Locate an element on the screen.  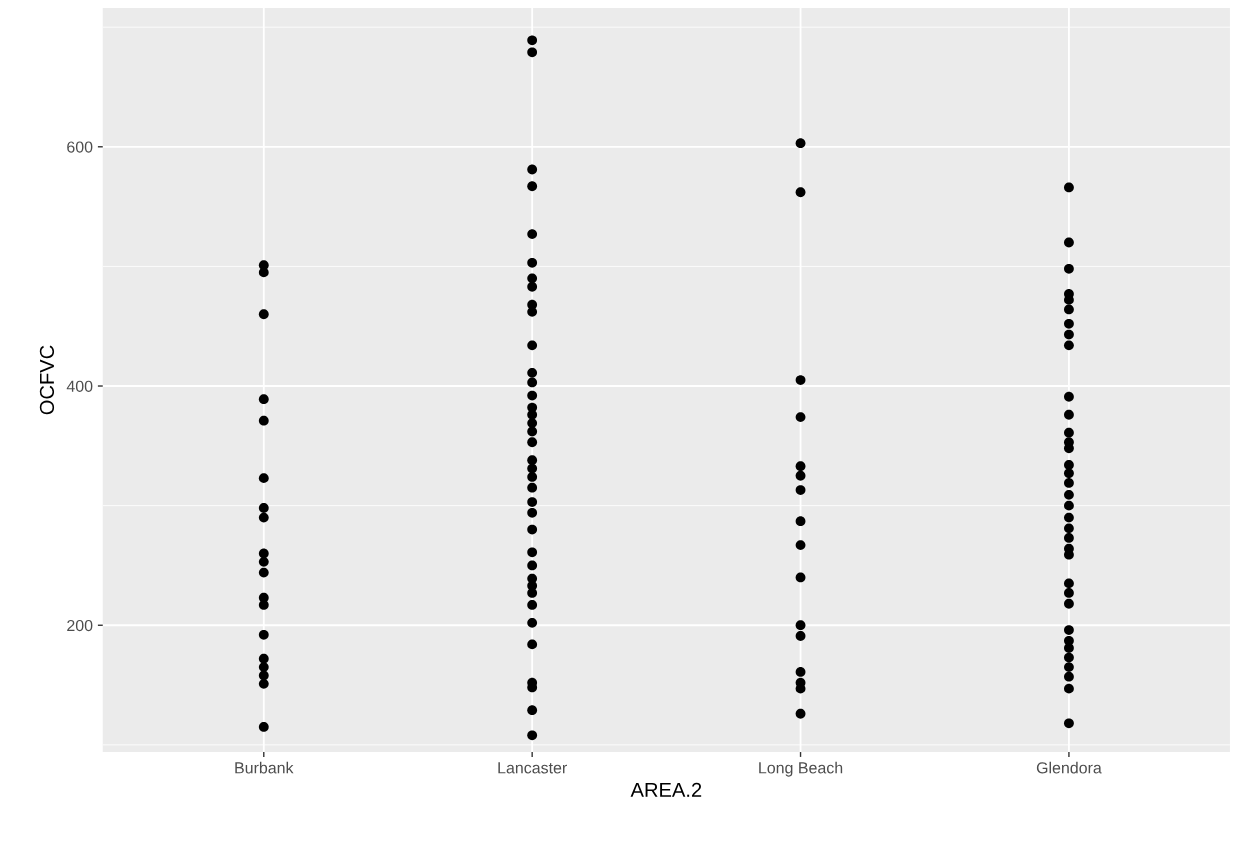
x-tick-label: Lancaster is located at coordinates (532, 768).